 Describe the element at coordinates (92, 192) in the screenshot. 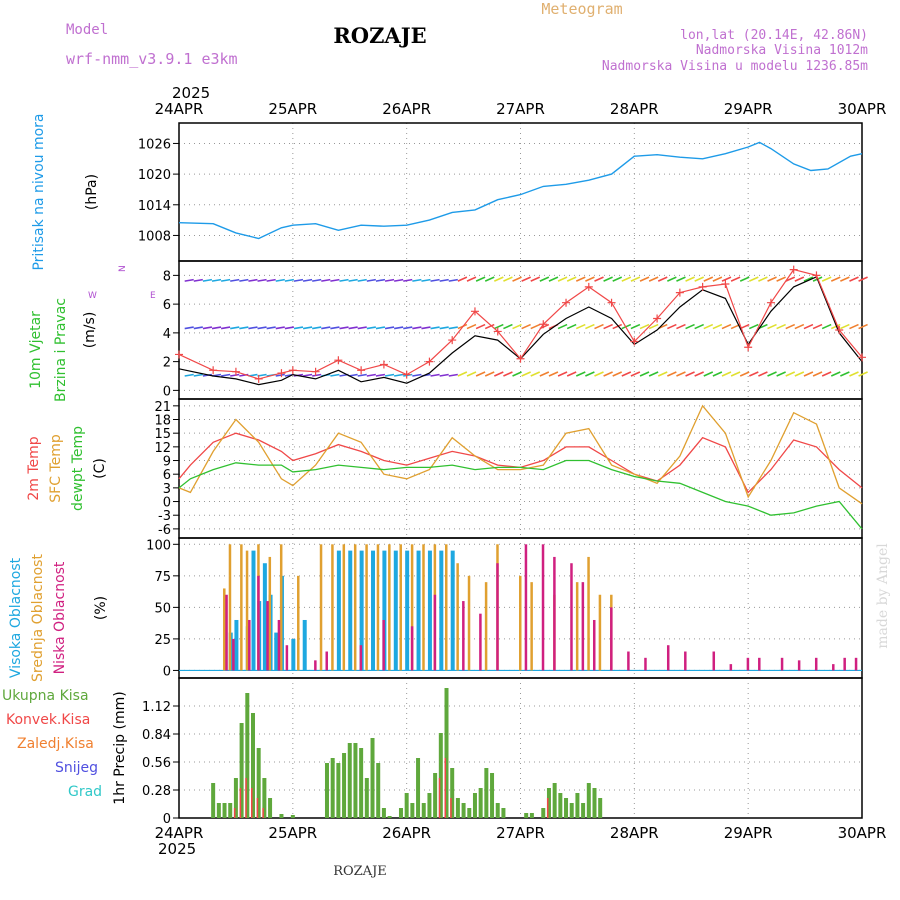

I see `pressure-unit: (hPa)` at that location.